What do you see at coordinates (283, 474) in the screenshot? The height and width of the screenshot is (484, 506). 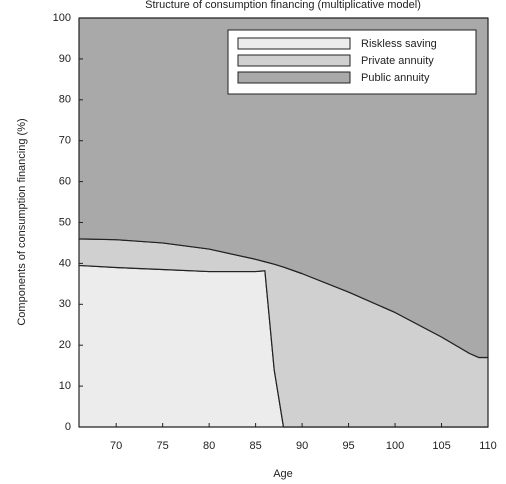 I see `x-axis-label: Age` at bounding box center [283, 474].